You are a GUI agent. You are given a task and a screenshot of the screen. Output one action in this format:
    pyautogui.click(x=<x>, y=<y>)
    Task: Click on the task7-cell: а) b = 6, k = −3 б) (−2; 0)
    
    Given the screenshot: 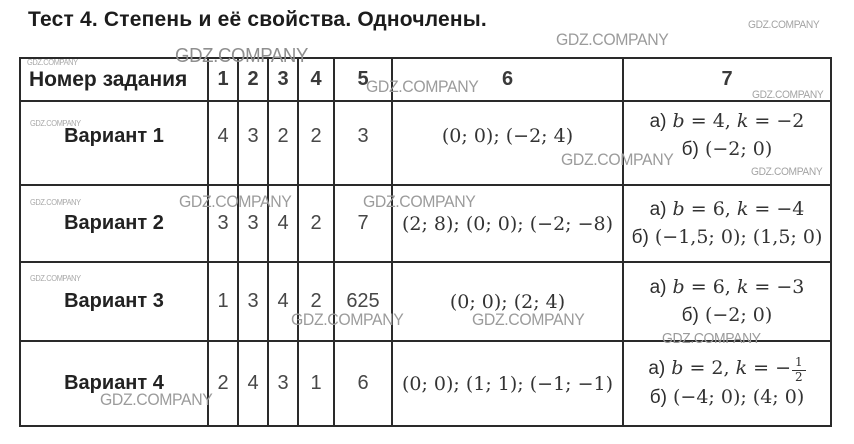 What is the action you would take?
    pyautogui.click(x=727, y=301)
    